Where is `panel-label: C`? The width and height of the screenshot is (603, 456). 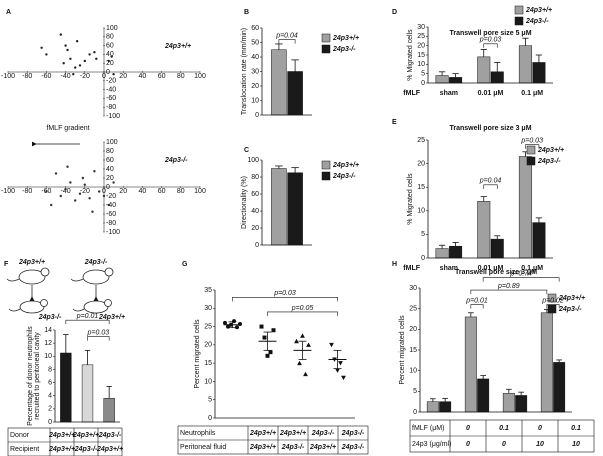 panel-label: C is located at coordinates (246, 150).